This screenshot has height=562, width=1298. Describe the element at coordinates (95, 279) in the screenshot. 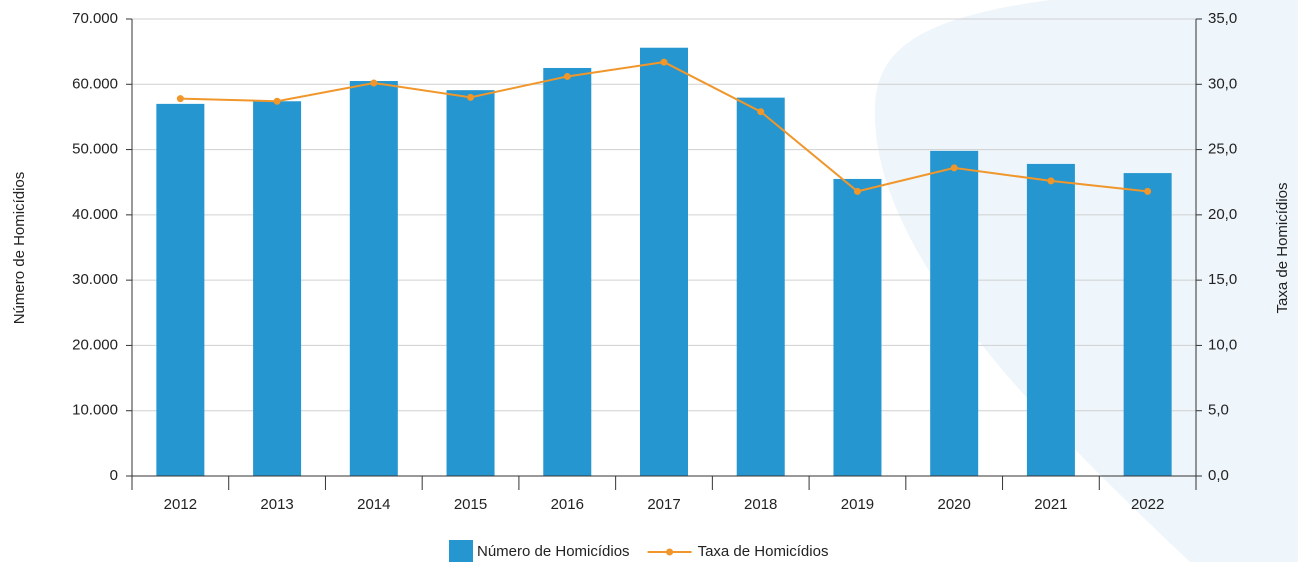

I see `y-tick-label: 30.000` at that location.